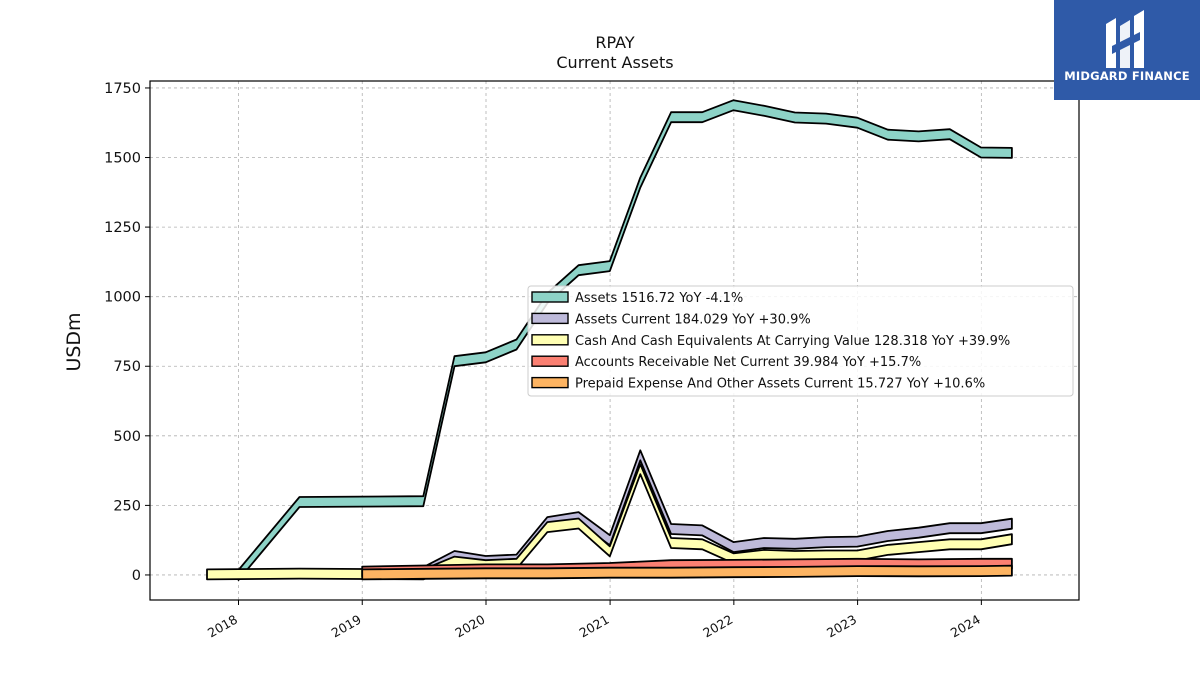 This screenshot has width=1200, height=675. I want to click on y-tick-label: 500, so click(127, 437).